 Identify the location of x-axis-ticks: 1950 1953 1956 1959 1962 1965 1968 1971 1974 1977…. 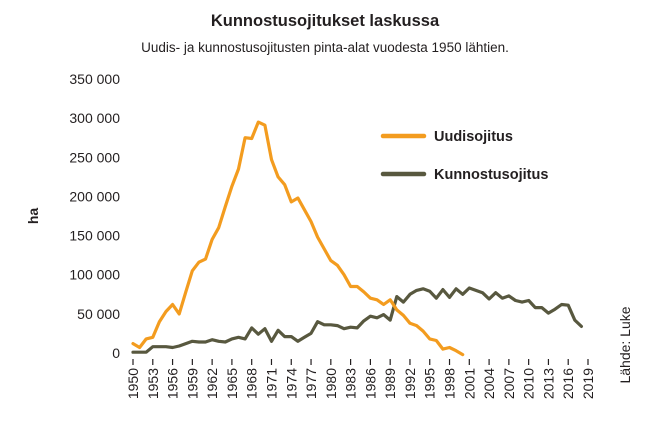
(360, 379).